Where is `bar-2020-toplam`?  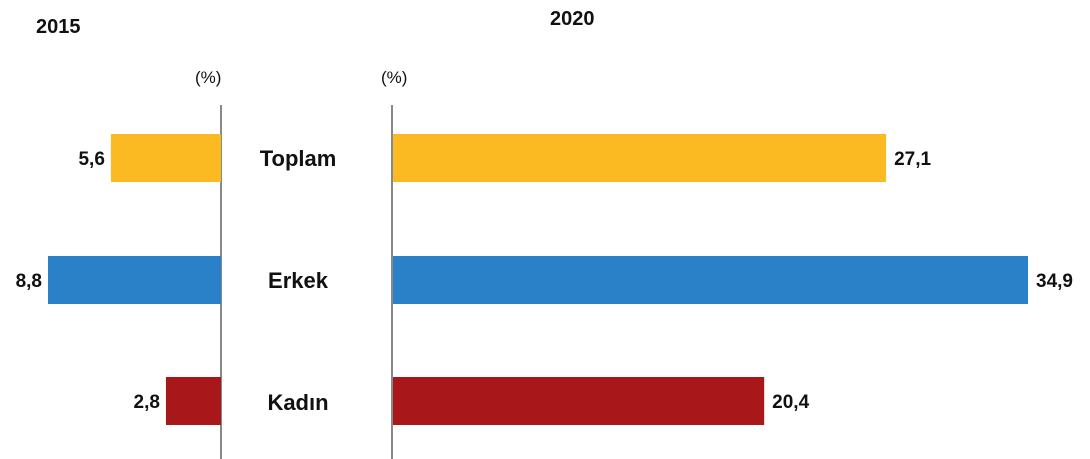
bar-2020-toplam is located at coordinates (640, 158).